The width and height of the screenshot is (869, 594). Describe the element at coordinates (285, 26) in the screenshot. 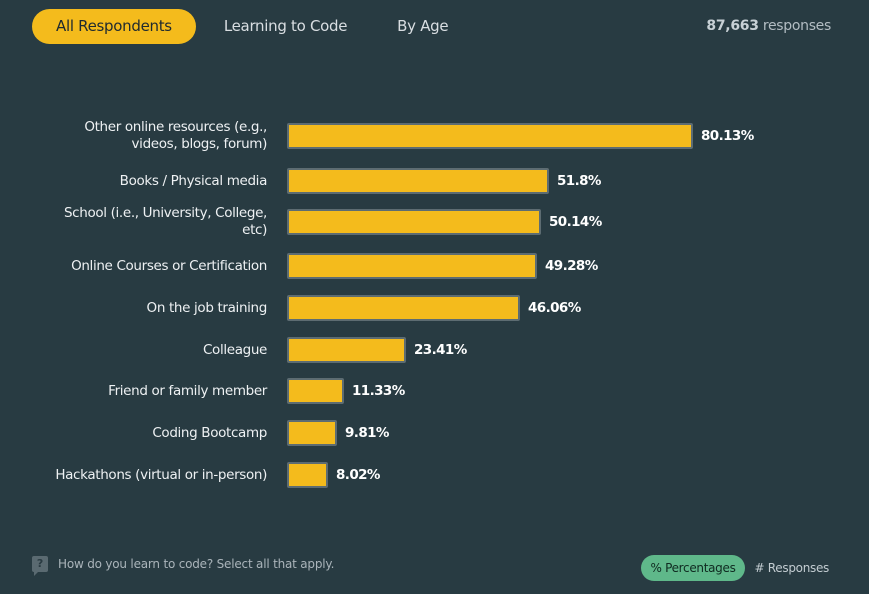

I see `tab-learning-to-code: Learning to Code` at that location.